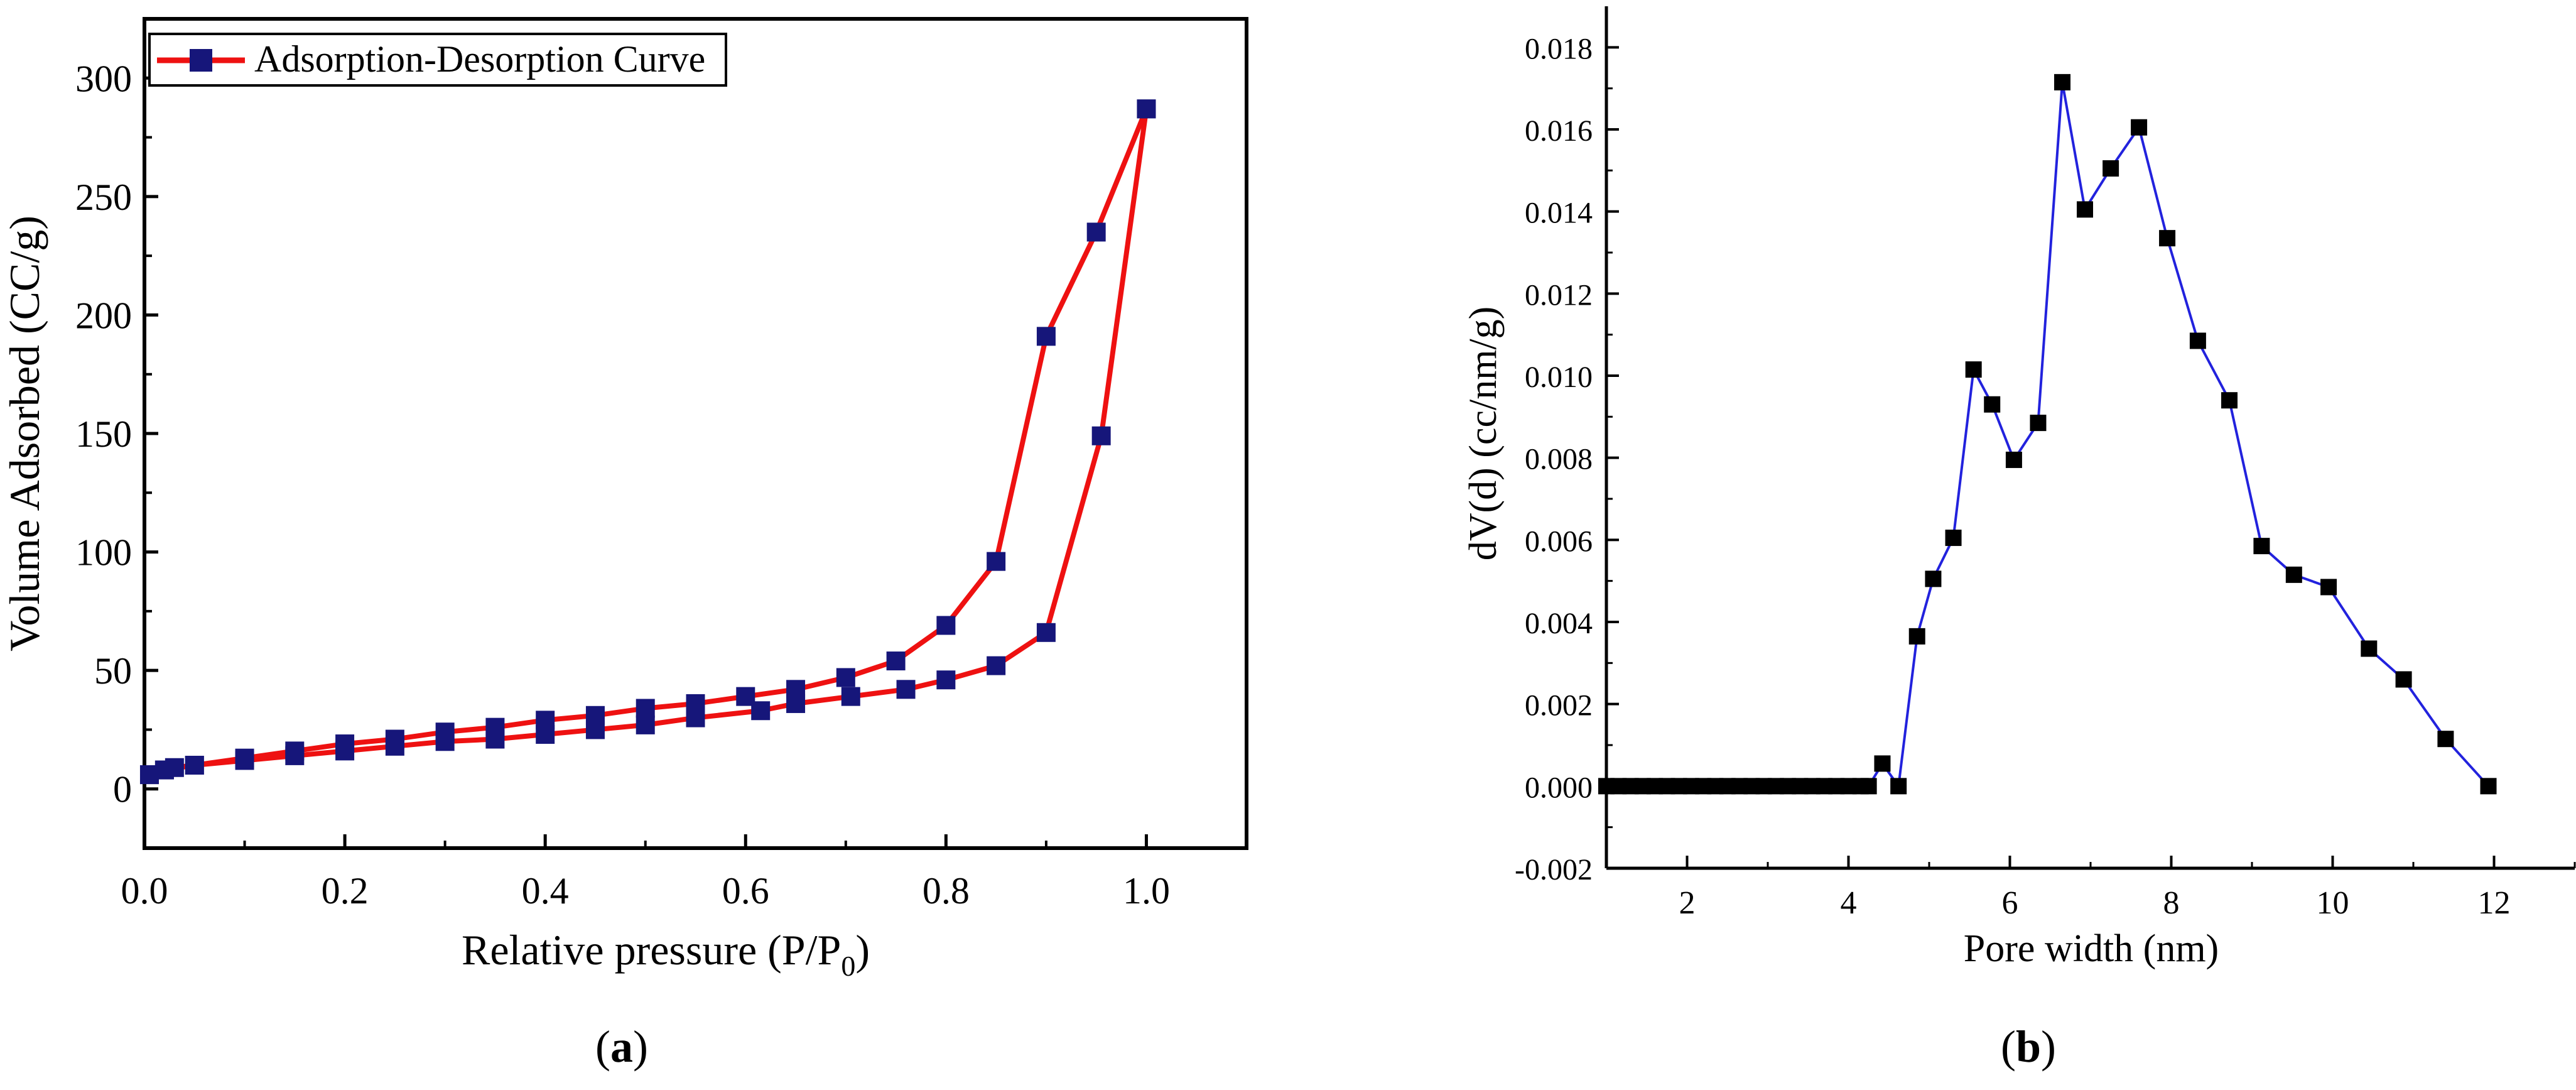  What do you see at coordinates (2495, 903) in the screenshot?
I see `x-tick-label: 12` at bounding box center [2495, 903].